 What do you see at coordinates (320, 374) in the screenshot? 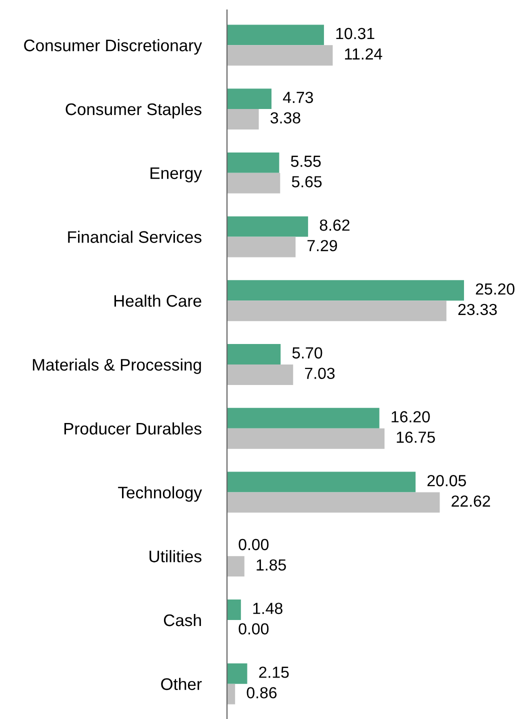
I see `data-label: 7.03` at bounding box center [320, 374].